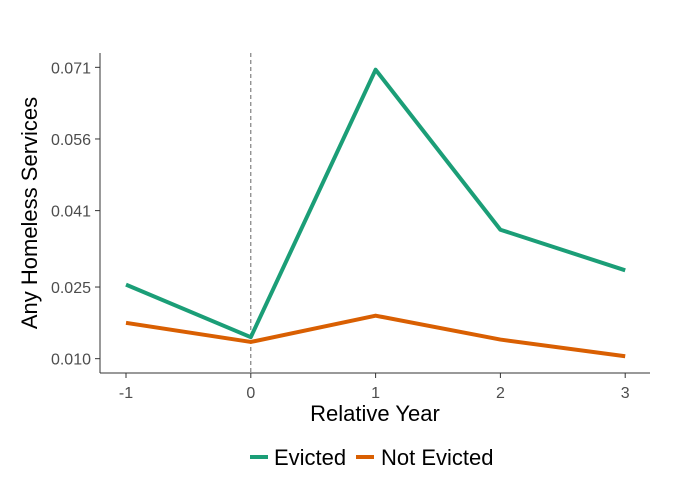  I want to click on x-tick-label: 3, so click(625, 393).